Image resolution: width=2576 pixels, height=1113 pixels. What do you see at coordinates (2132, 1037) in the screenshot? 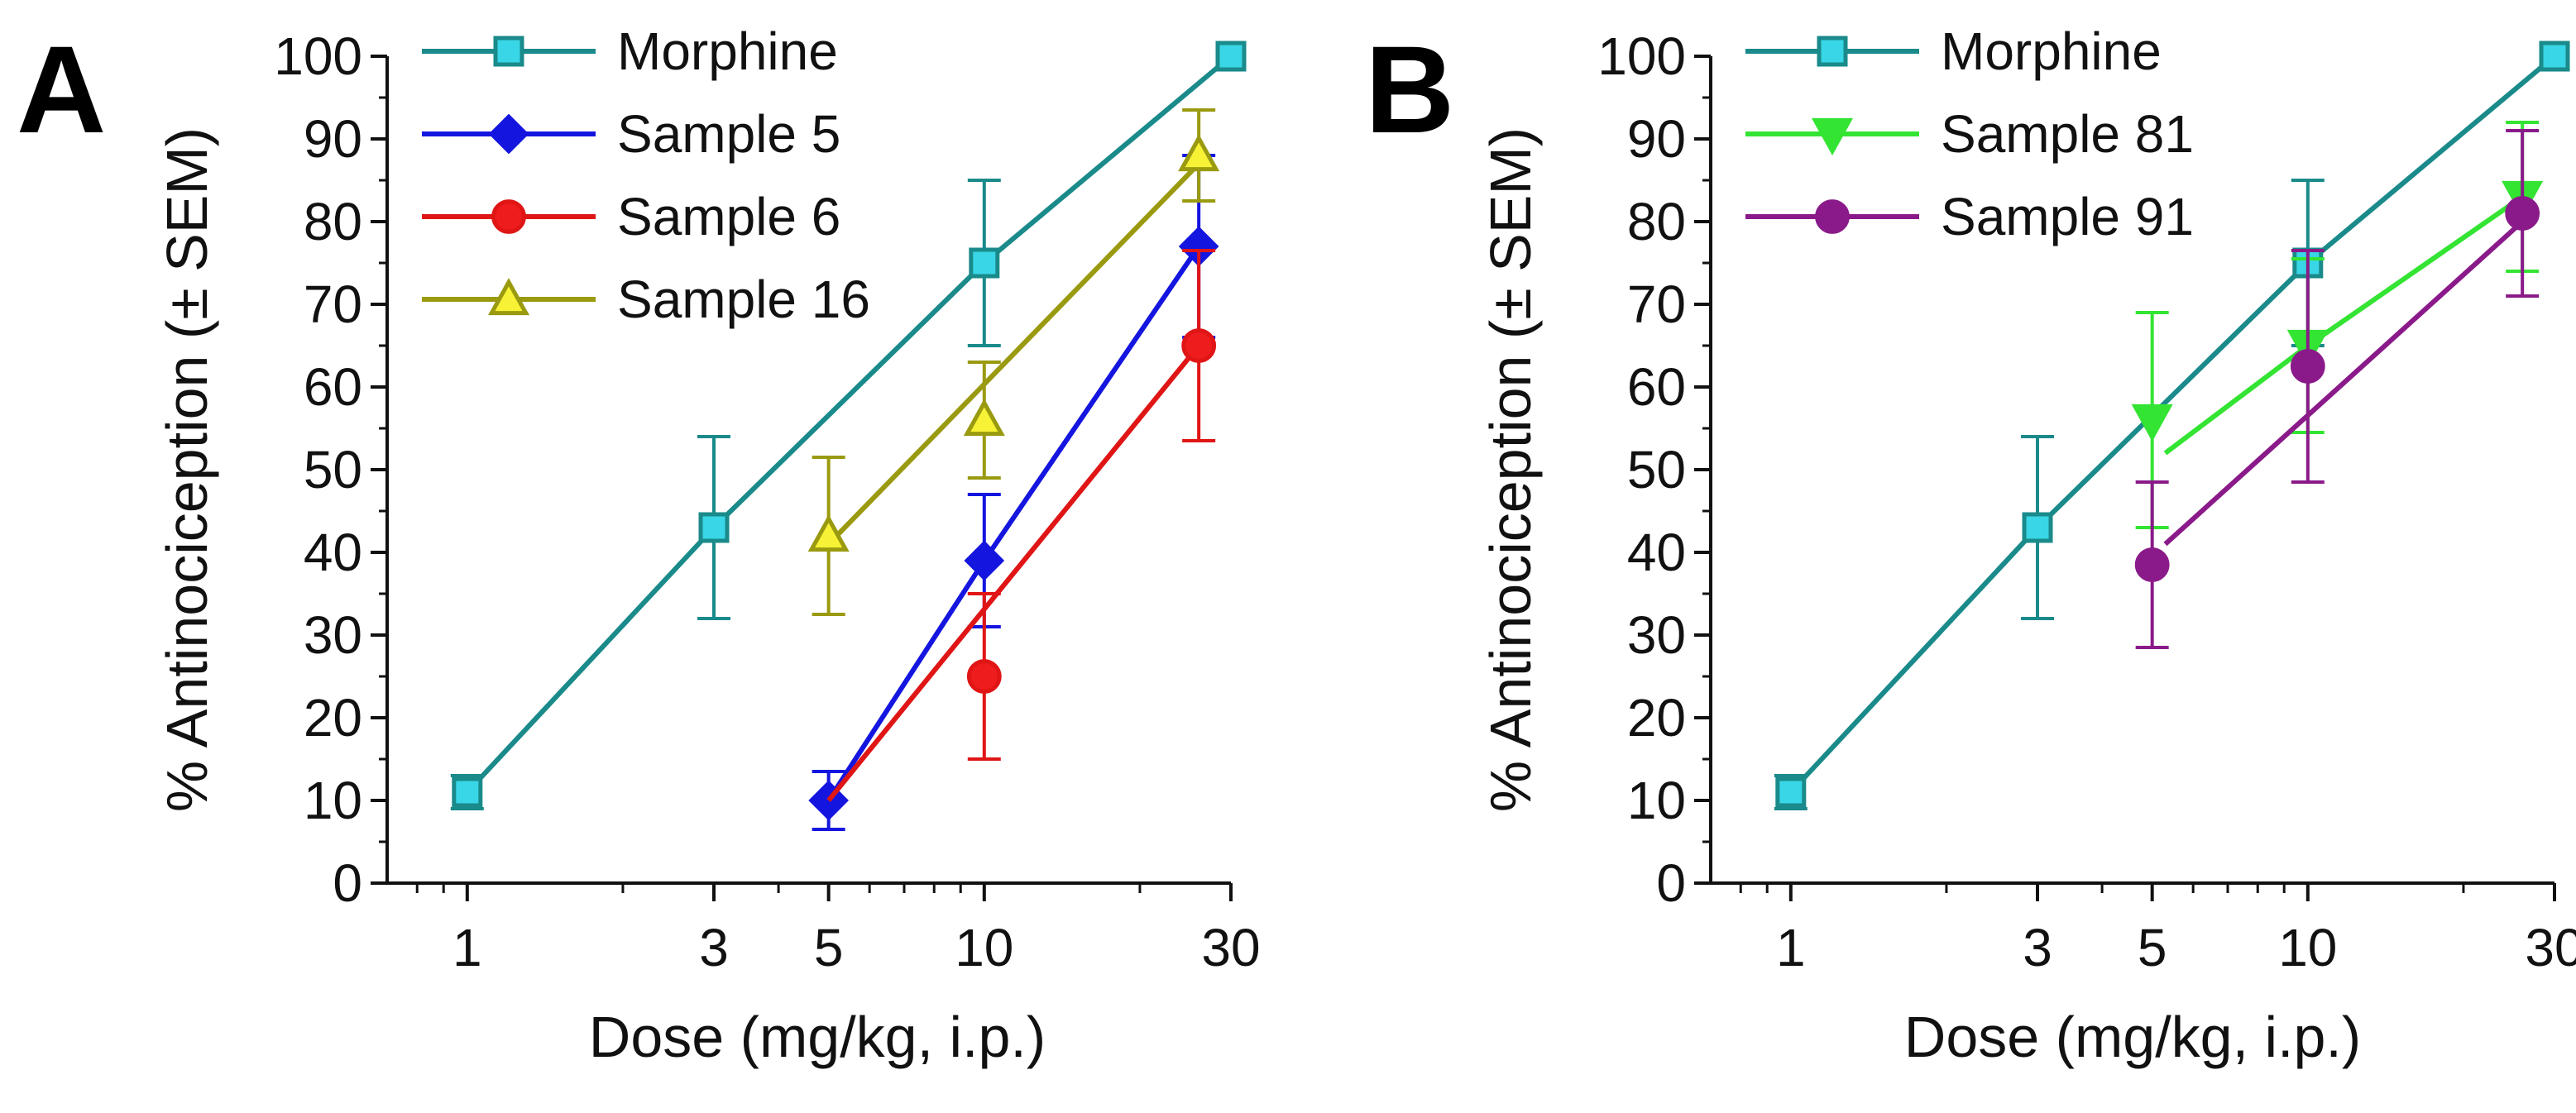
I see `x-axis-label-b: Dose (mg/kg, i.p.)` at bounding box center [2132, 1037].